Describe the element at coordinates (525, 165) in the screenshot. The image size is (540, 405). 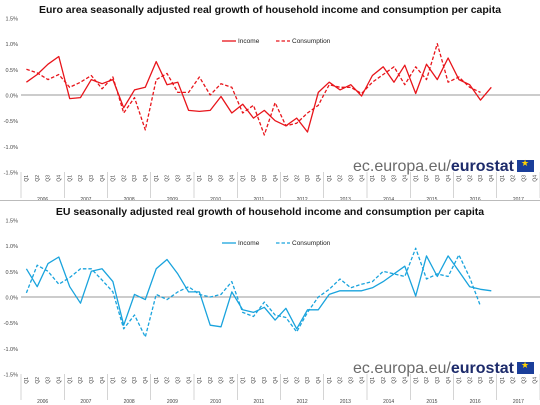
I see `eu-flag-icon` at that location.